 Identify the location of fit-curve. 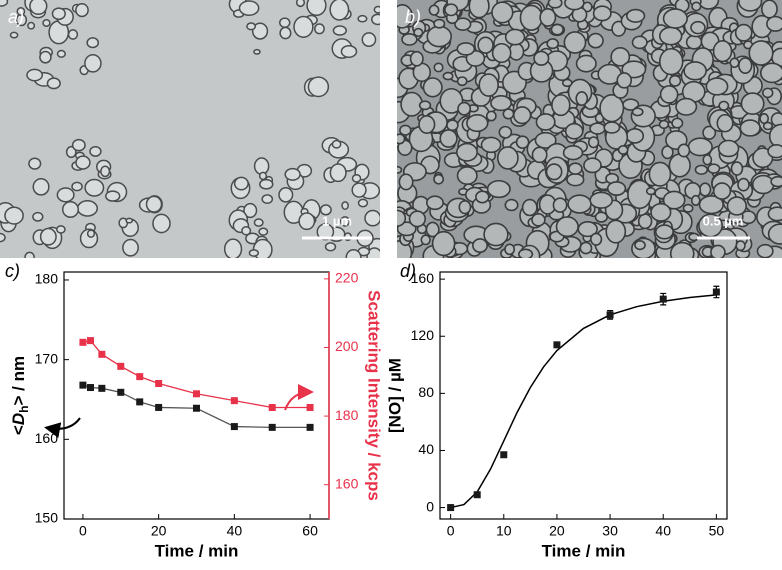
(583, 401).